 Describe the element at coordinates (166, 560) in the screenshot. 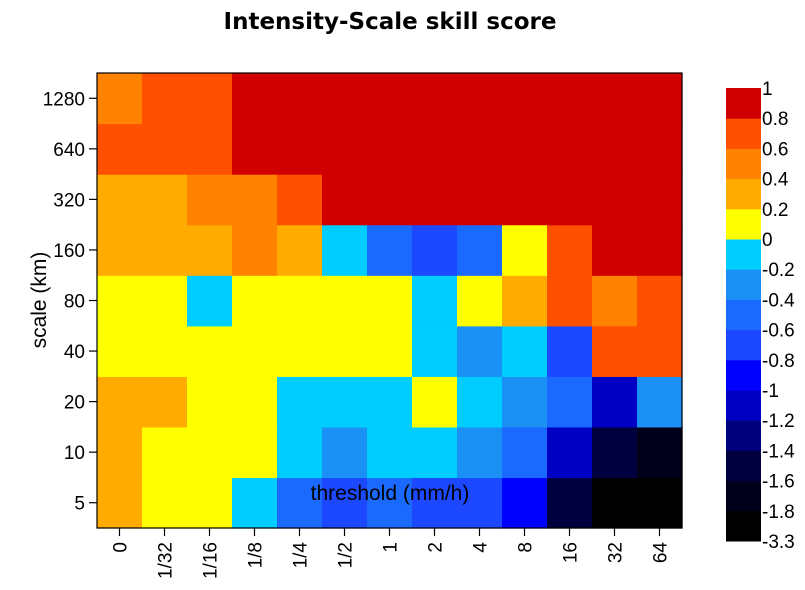

I see `x-tick-label: 1/32` at that location.